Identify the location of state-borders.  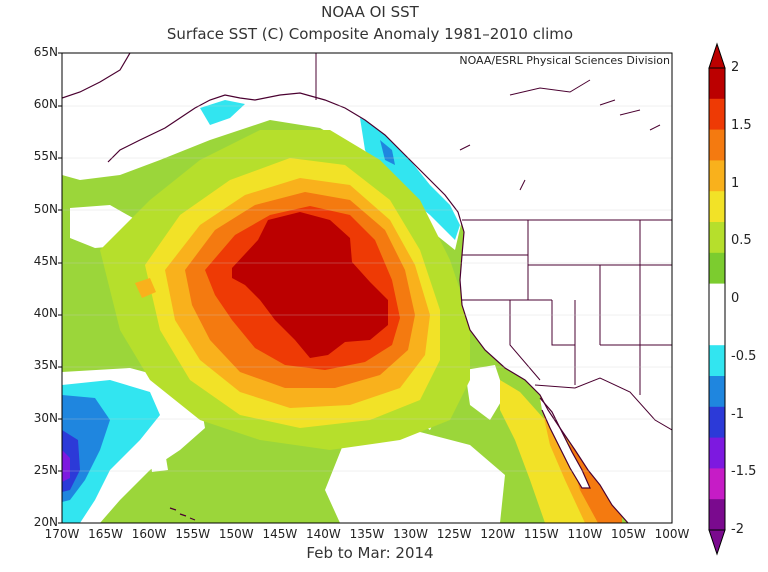
(567, 307).